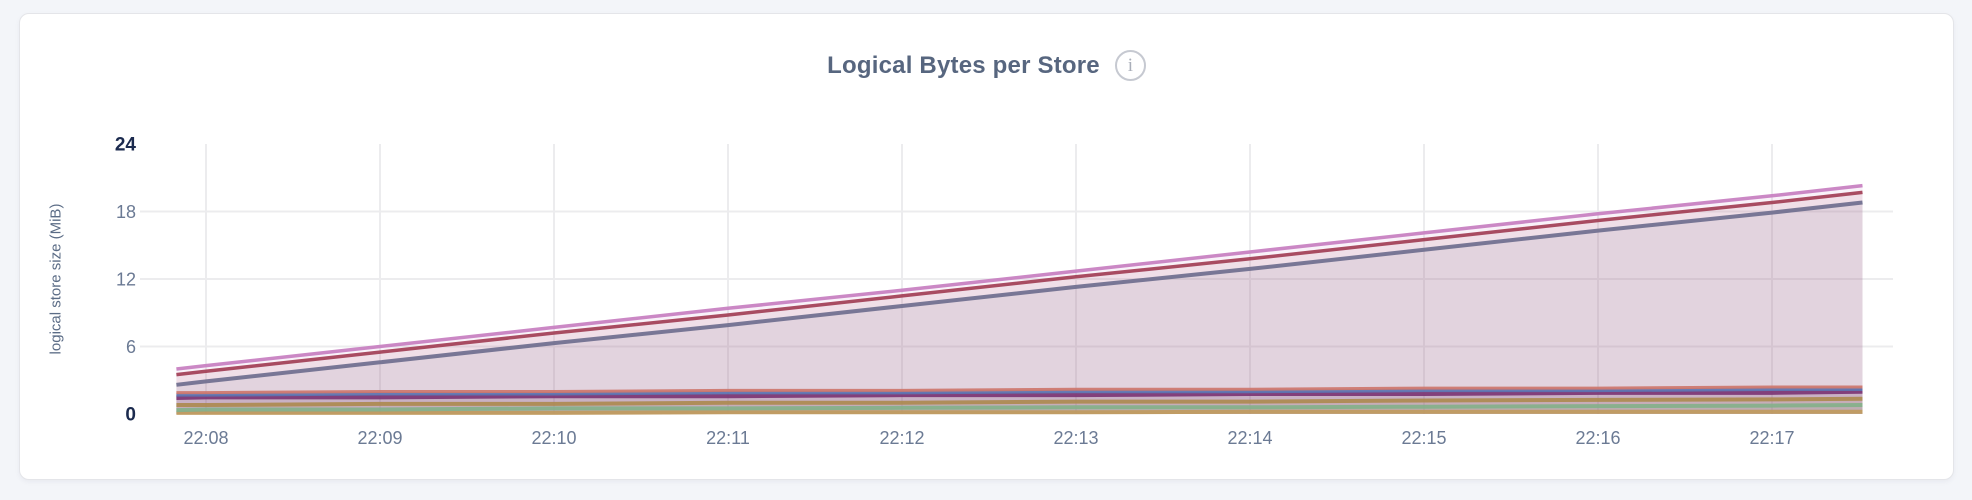 The image size is (1972, 500). Describe the element at coordinates (126, 212) in the screenshot. I see `y-tick-label: 18` at that location.